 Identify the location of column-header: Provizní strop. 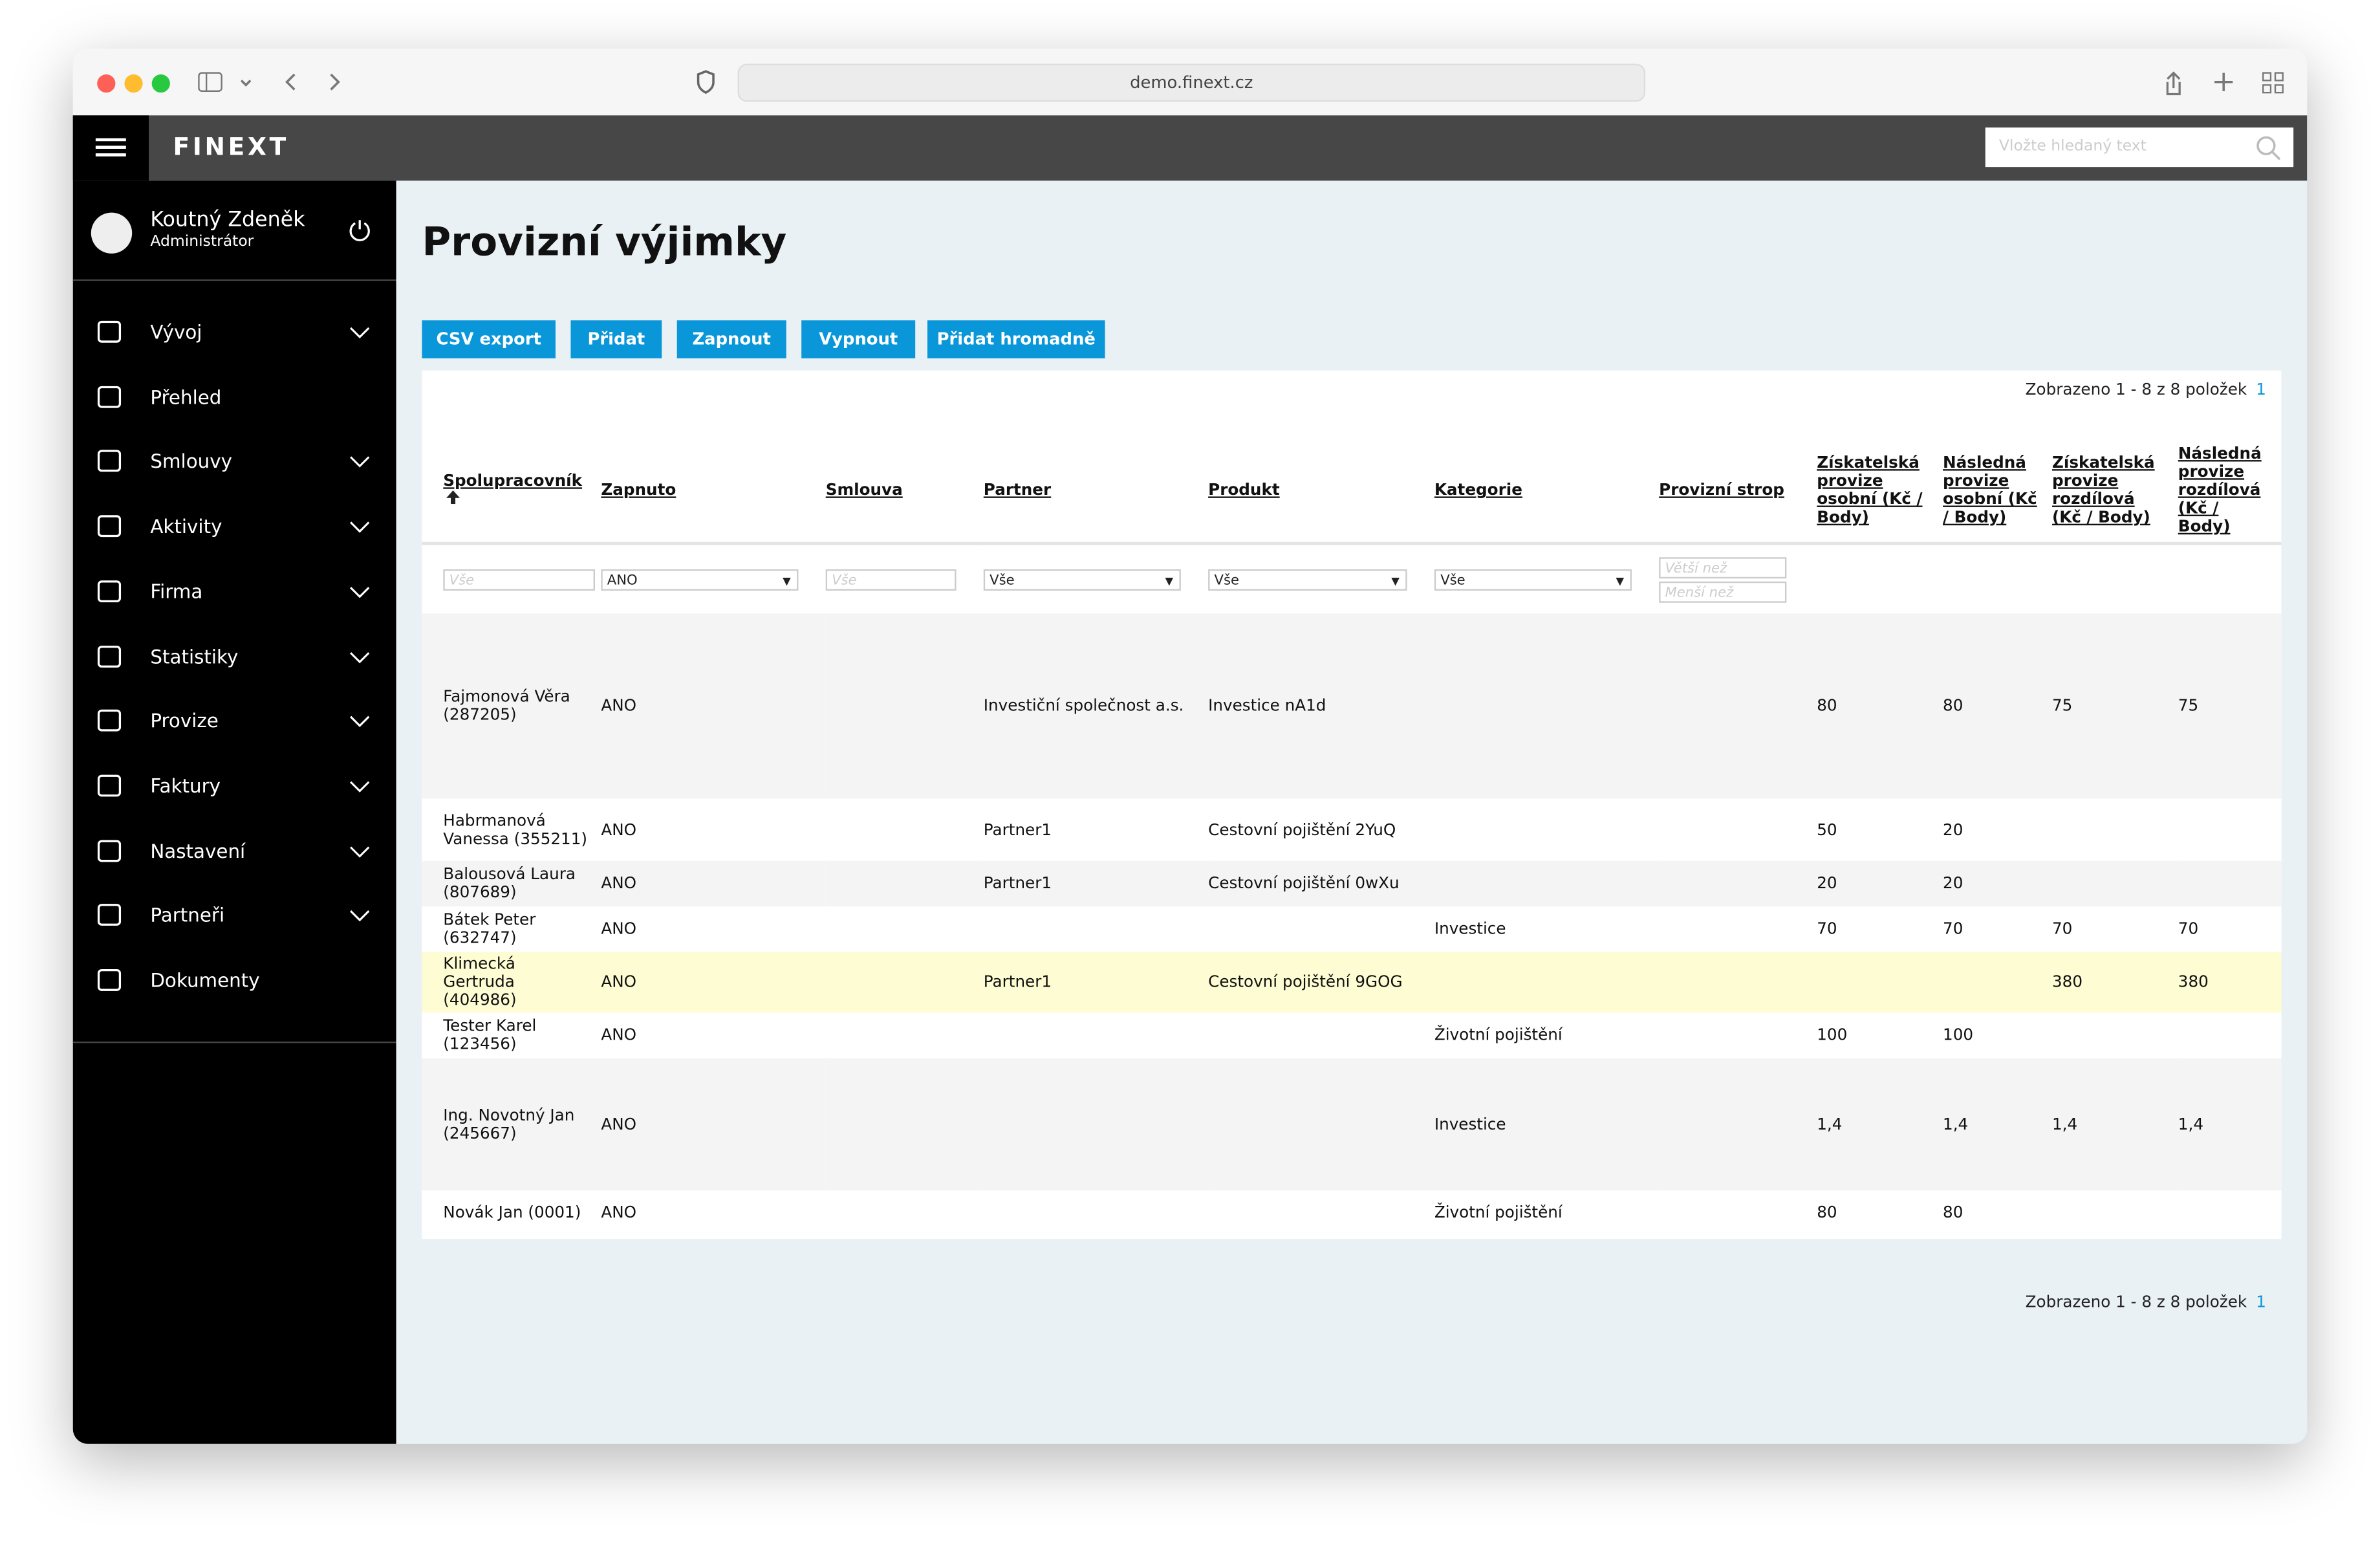
(1738, 492).